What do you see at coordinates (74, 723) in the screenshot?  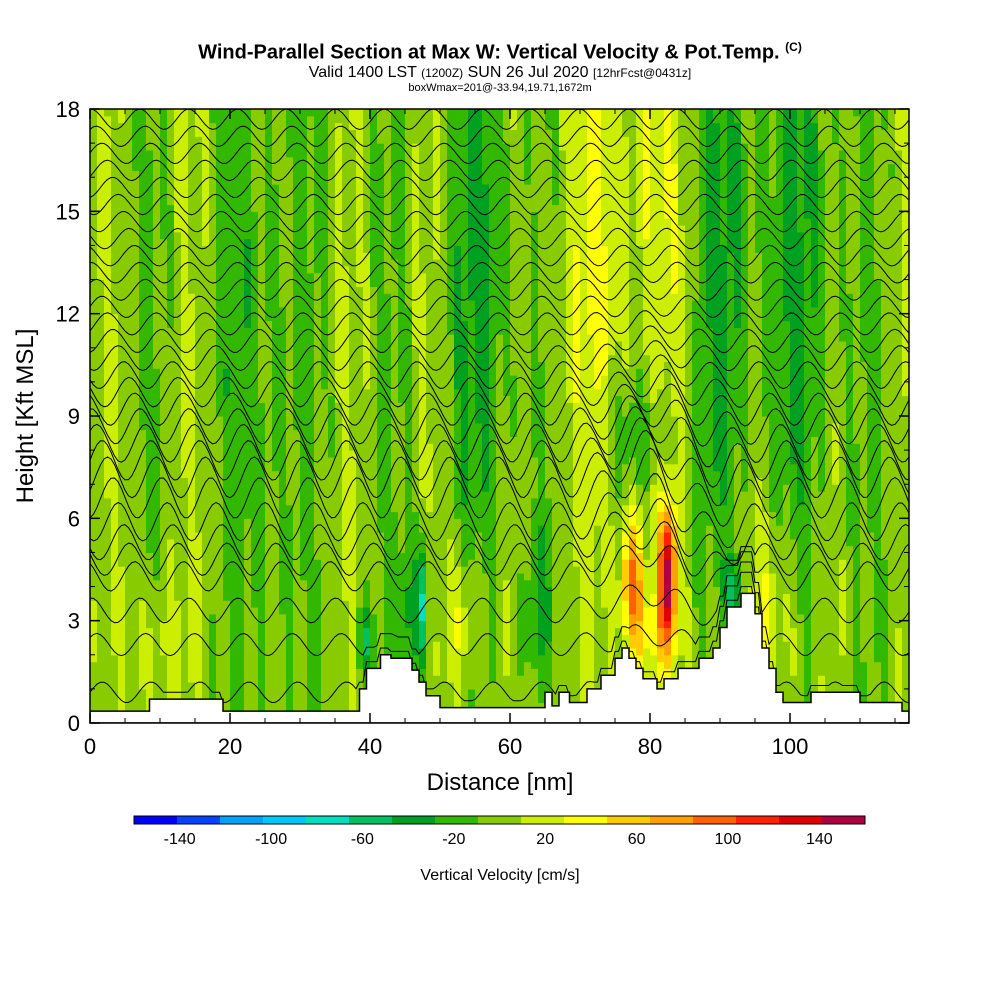 I see `y-tick-label: 0` at bounding box center [74, 723].